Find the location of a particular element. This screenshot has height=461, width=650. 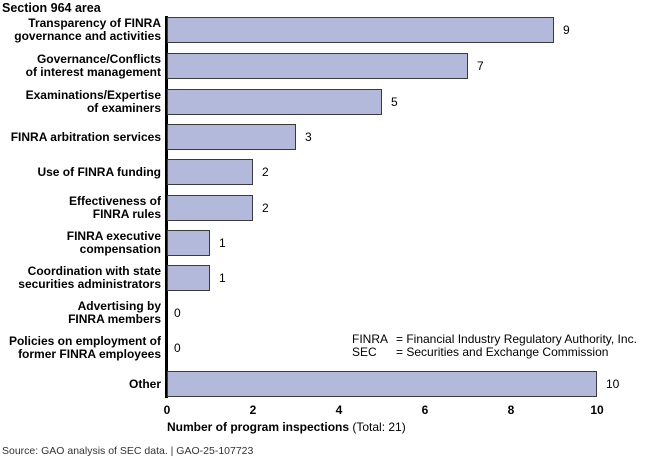

category-label-line: FINRA executive is located at coordinates (113, 236).